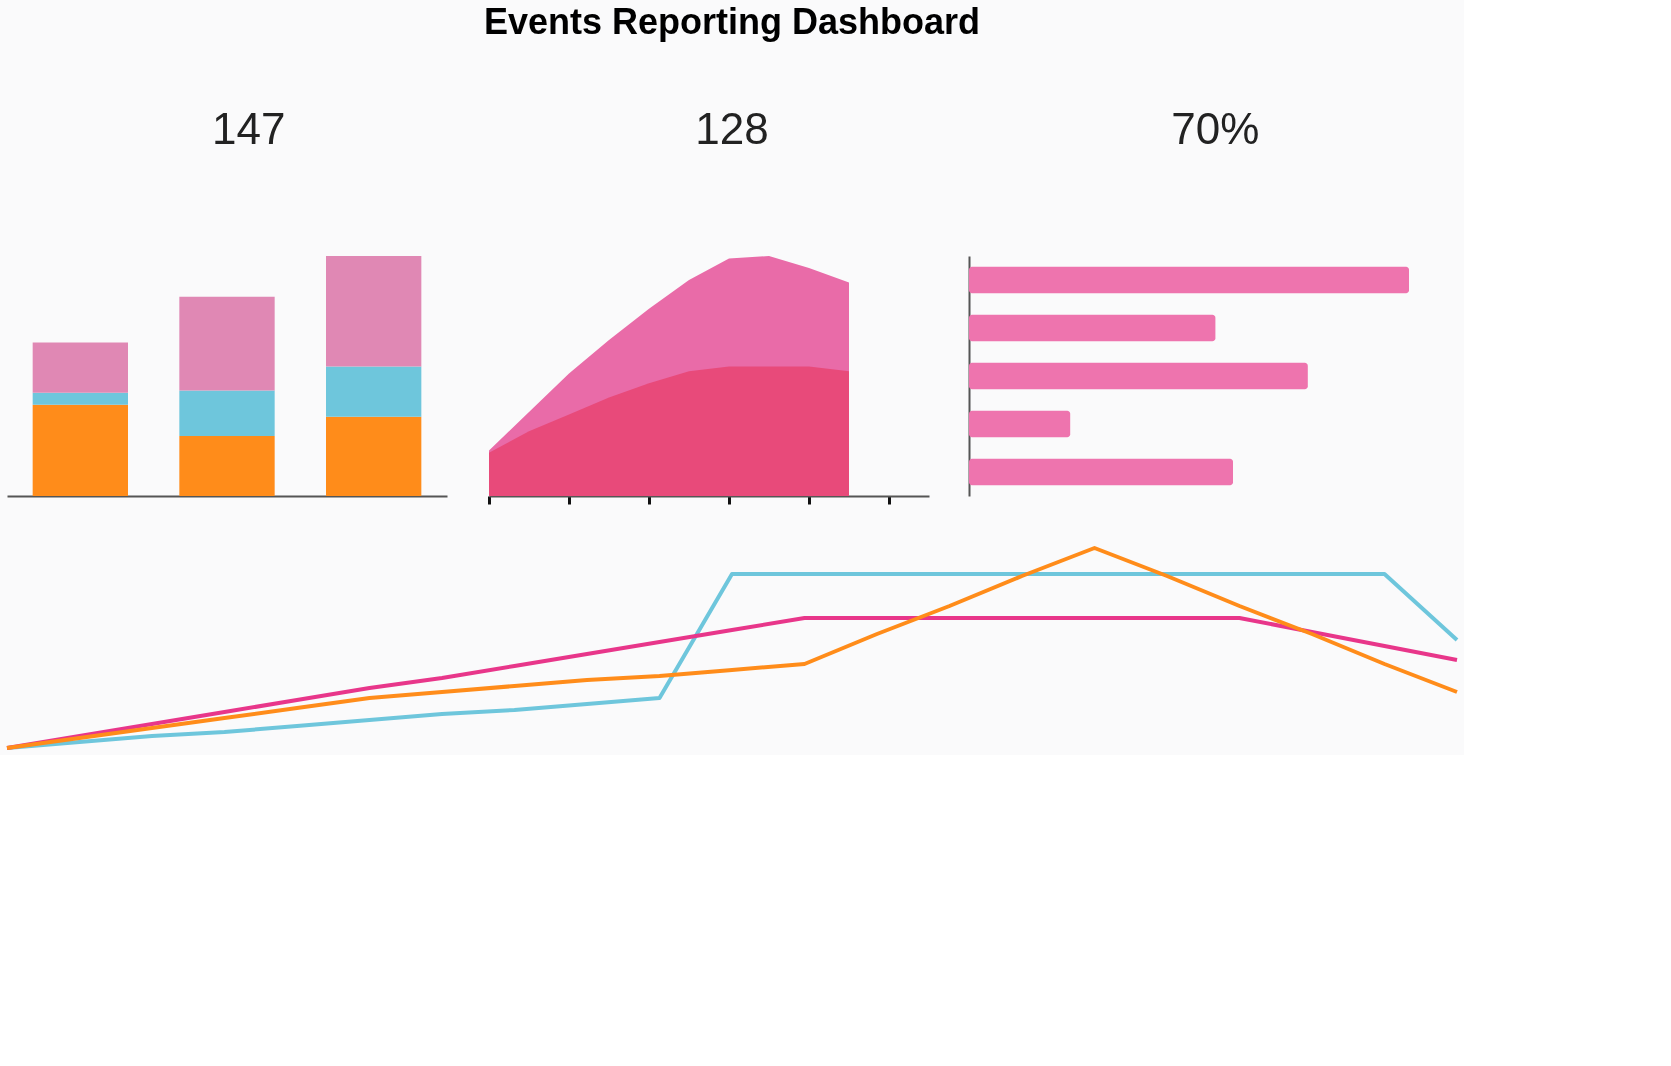 The height and width of the screenshot is (1066, 1671). Describe the element at coordinates (732, 128) in the screenshot. I see `text: 128` at that location.